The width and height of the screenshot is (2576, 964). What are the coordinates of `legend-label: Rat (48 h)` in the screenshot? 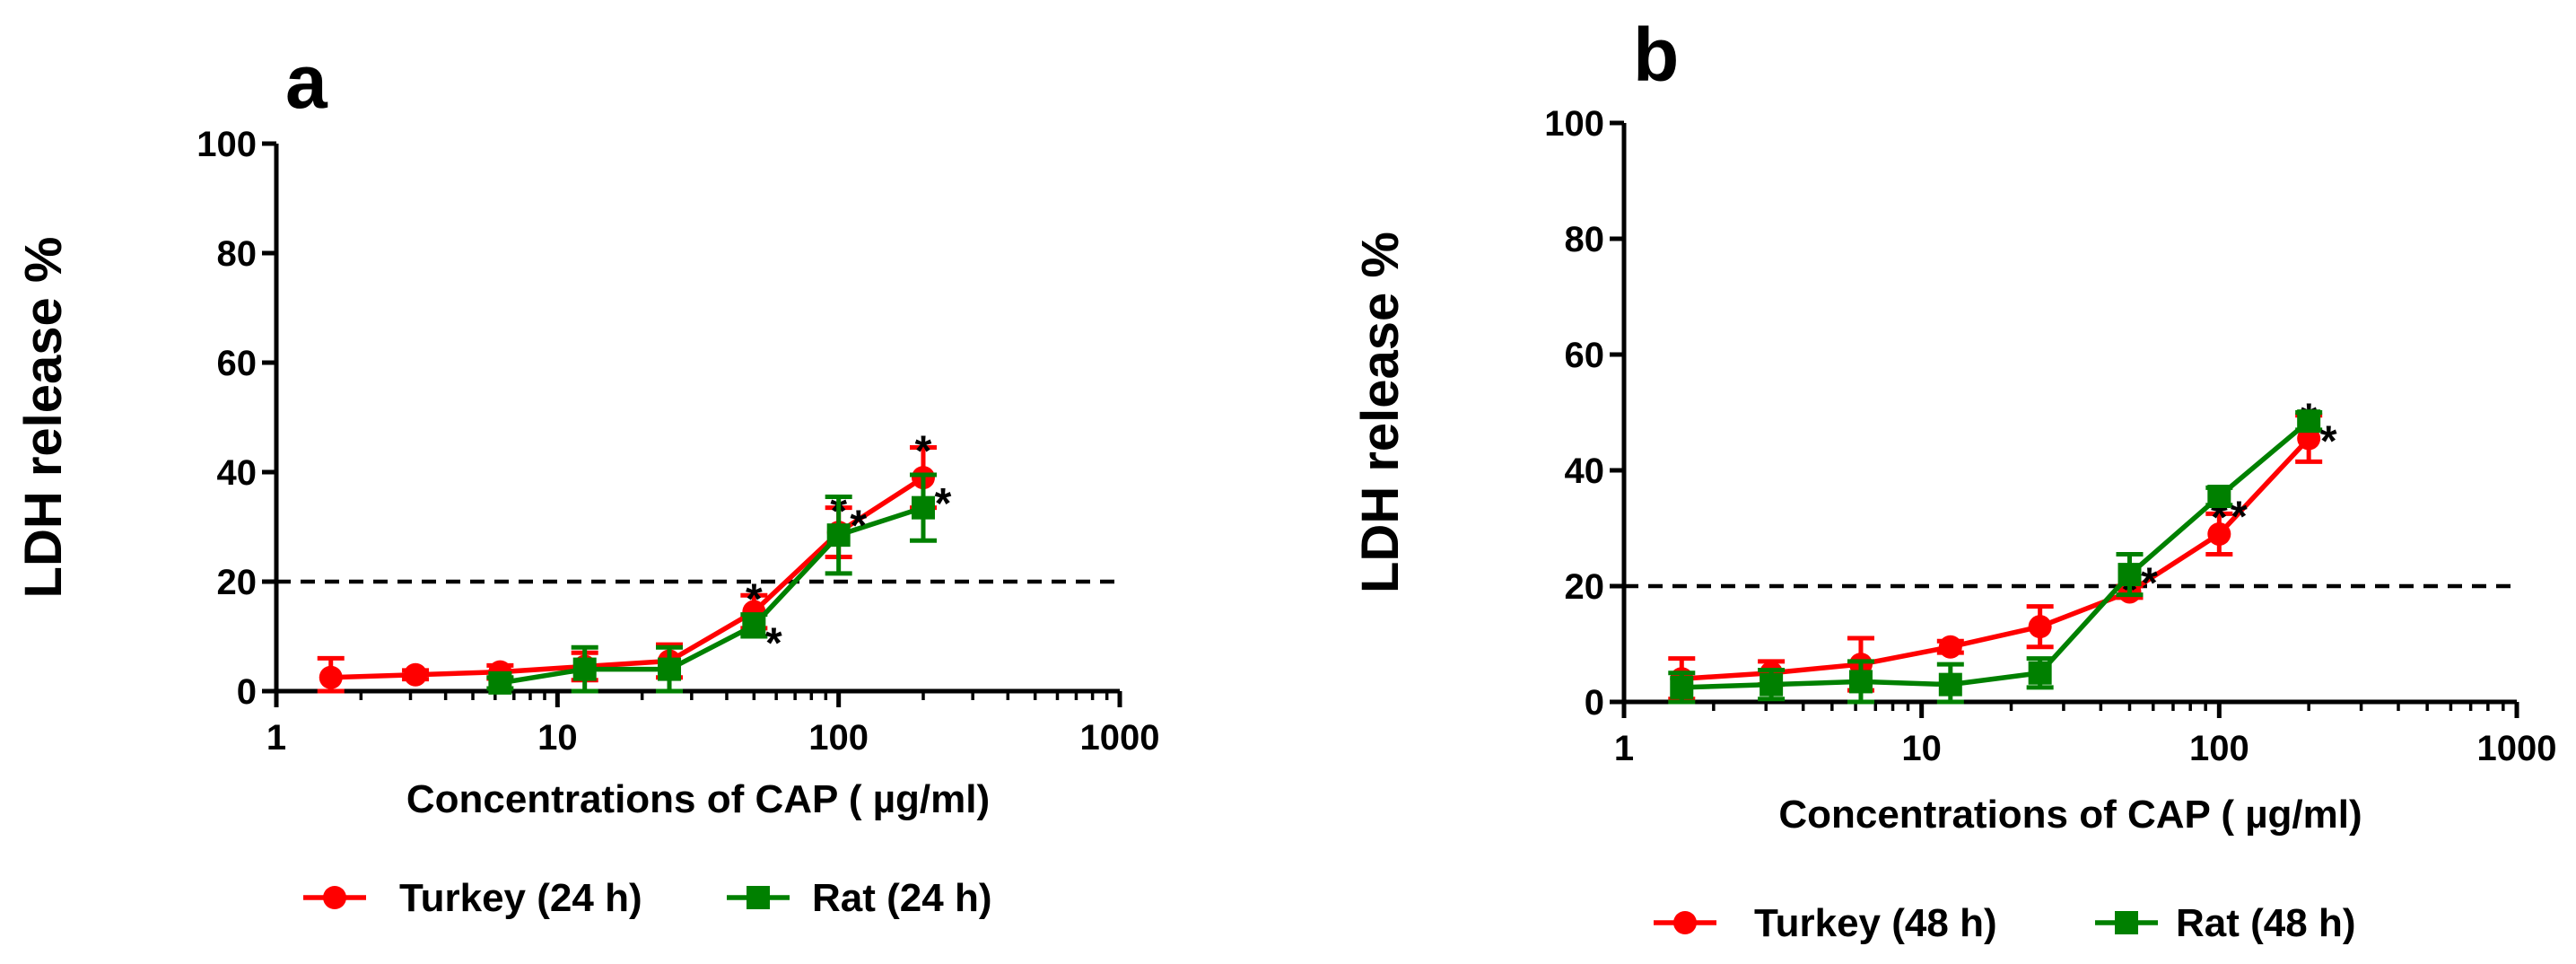 It's located at (2265, 923).